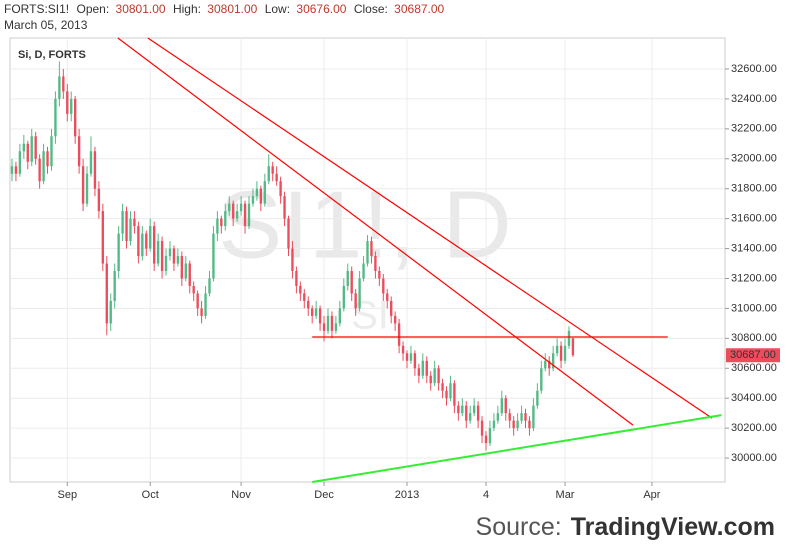  What do you see at coordinates (754, 458) in the screenshot?
I see `y-tick-label: 30000.00` at bounding box center [754, 458].